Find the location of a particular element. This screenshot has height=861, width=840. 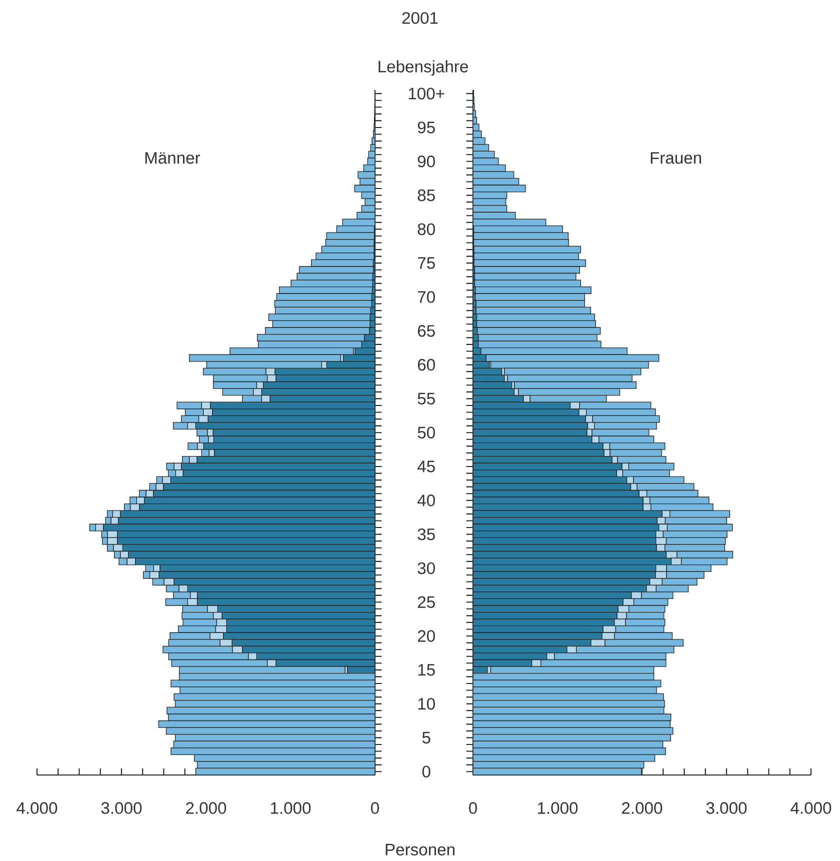

y-tick-label: 75 is located at coordinates (426, 263).